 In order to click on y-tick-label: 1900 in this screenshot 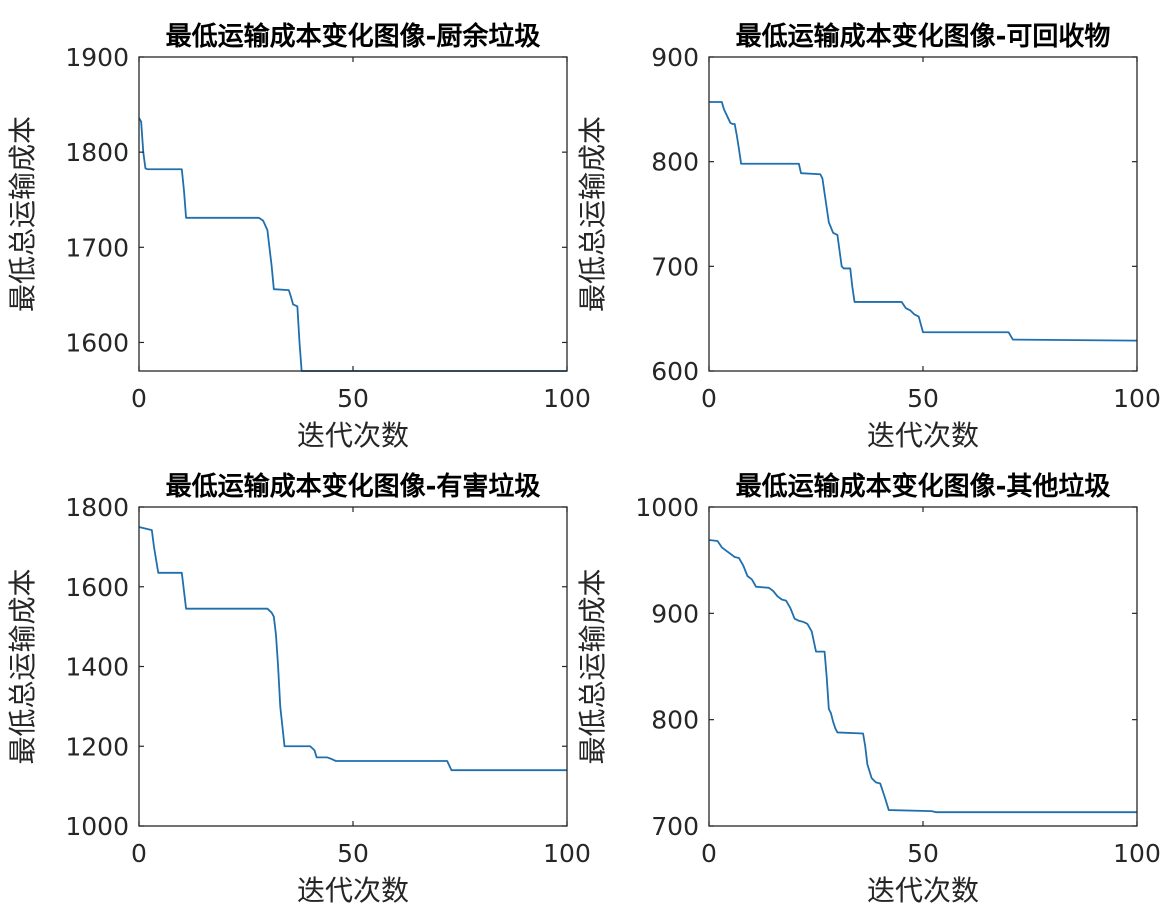, I will do `click(97, 57)`.